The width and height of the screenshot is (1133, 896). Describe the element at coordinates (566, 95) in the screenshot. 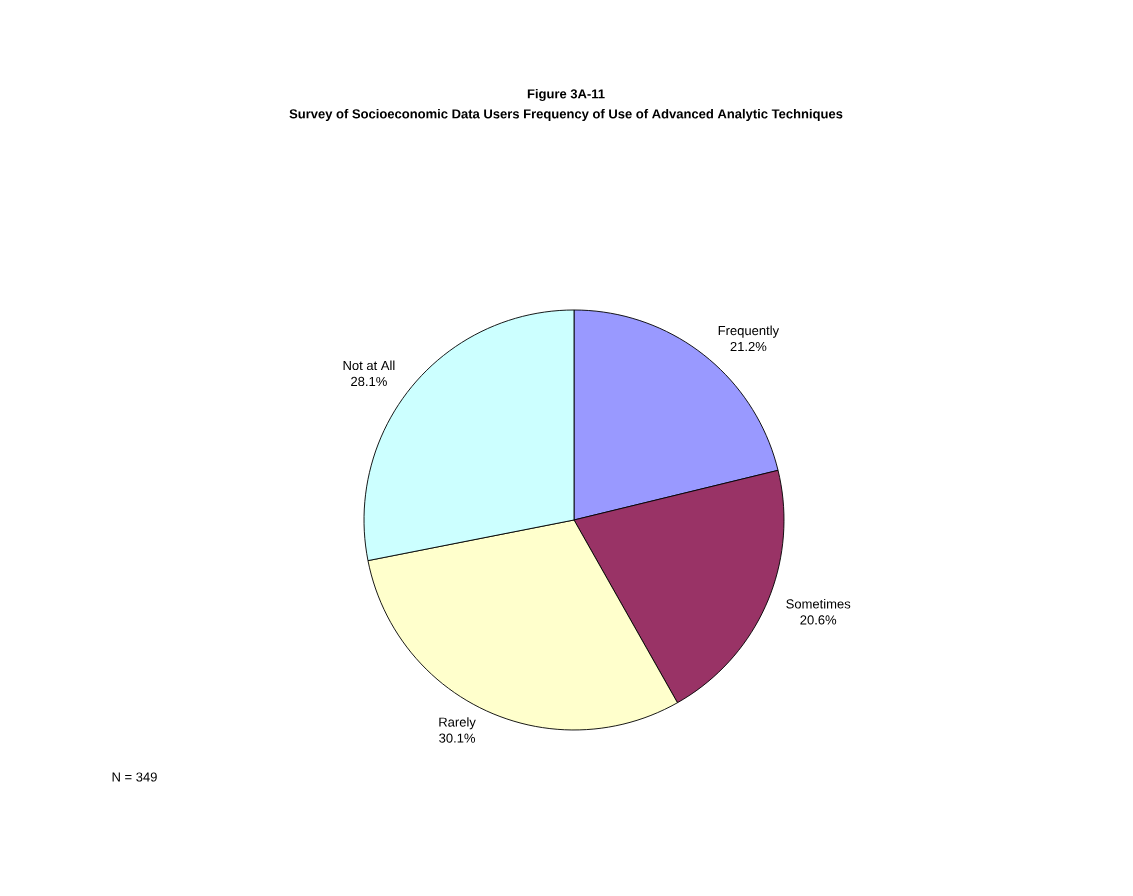

I see `chart-title: Figure 3A-11` at that location.